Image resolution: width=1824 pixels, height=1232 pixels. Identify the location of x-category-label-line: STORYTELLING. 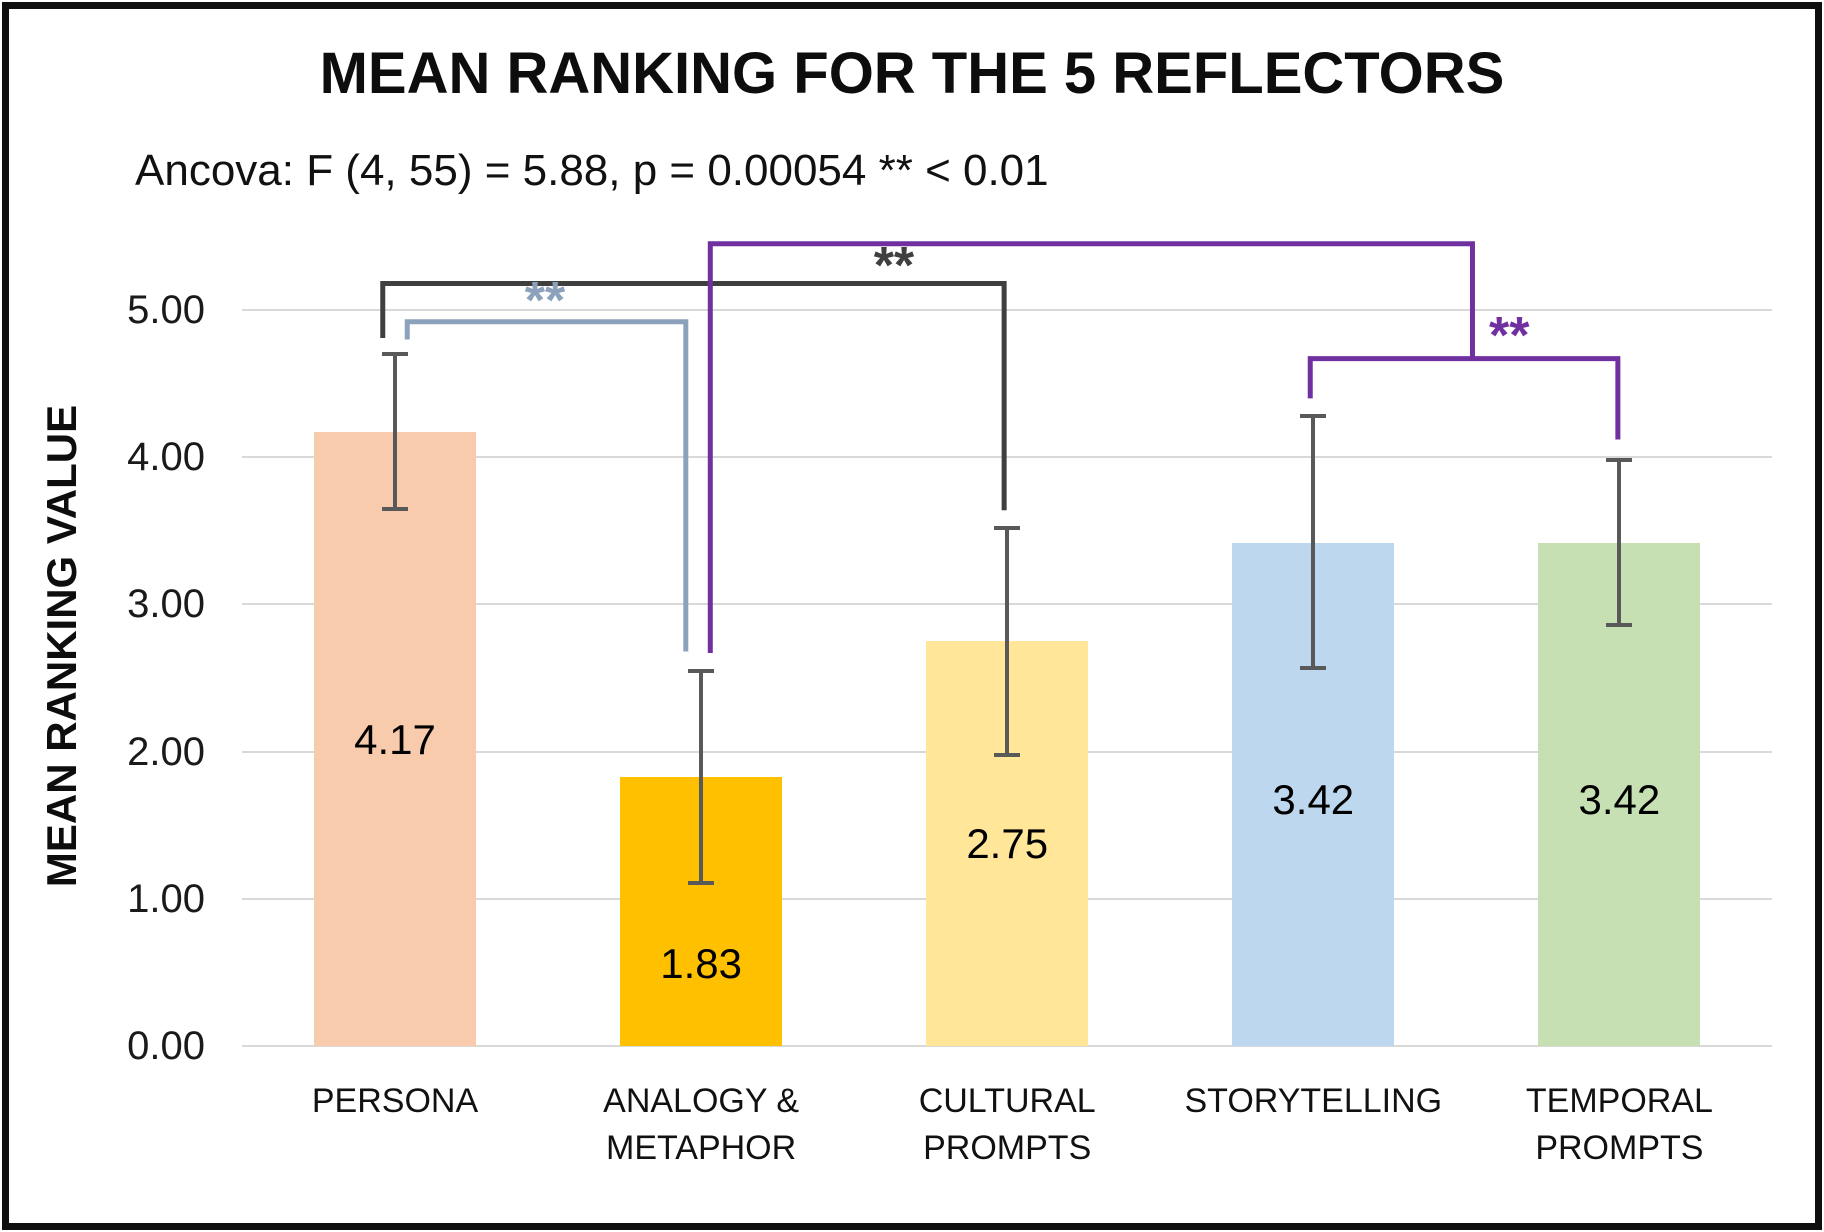
(1313, 1101).